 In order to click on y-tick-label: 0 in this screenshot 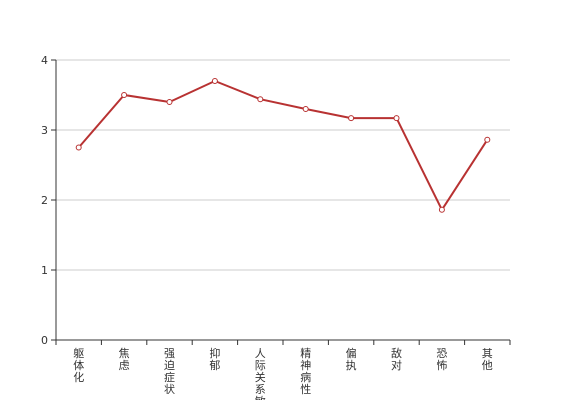, I will do `click(44, 340)`.